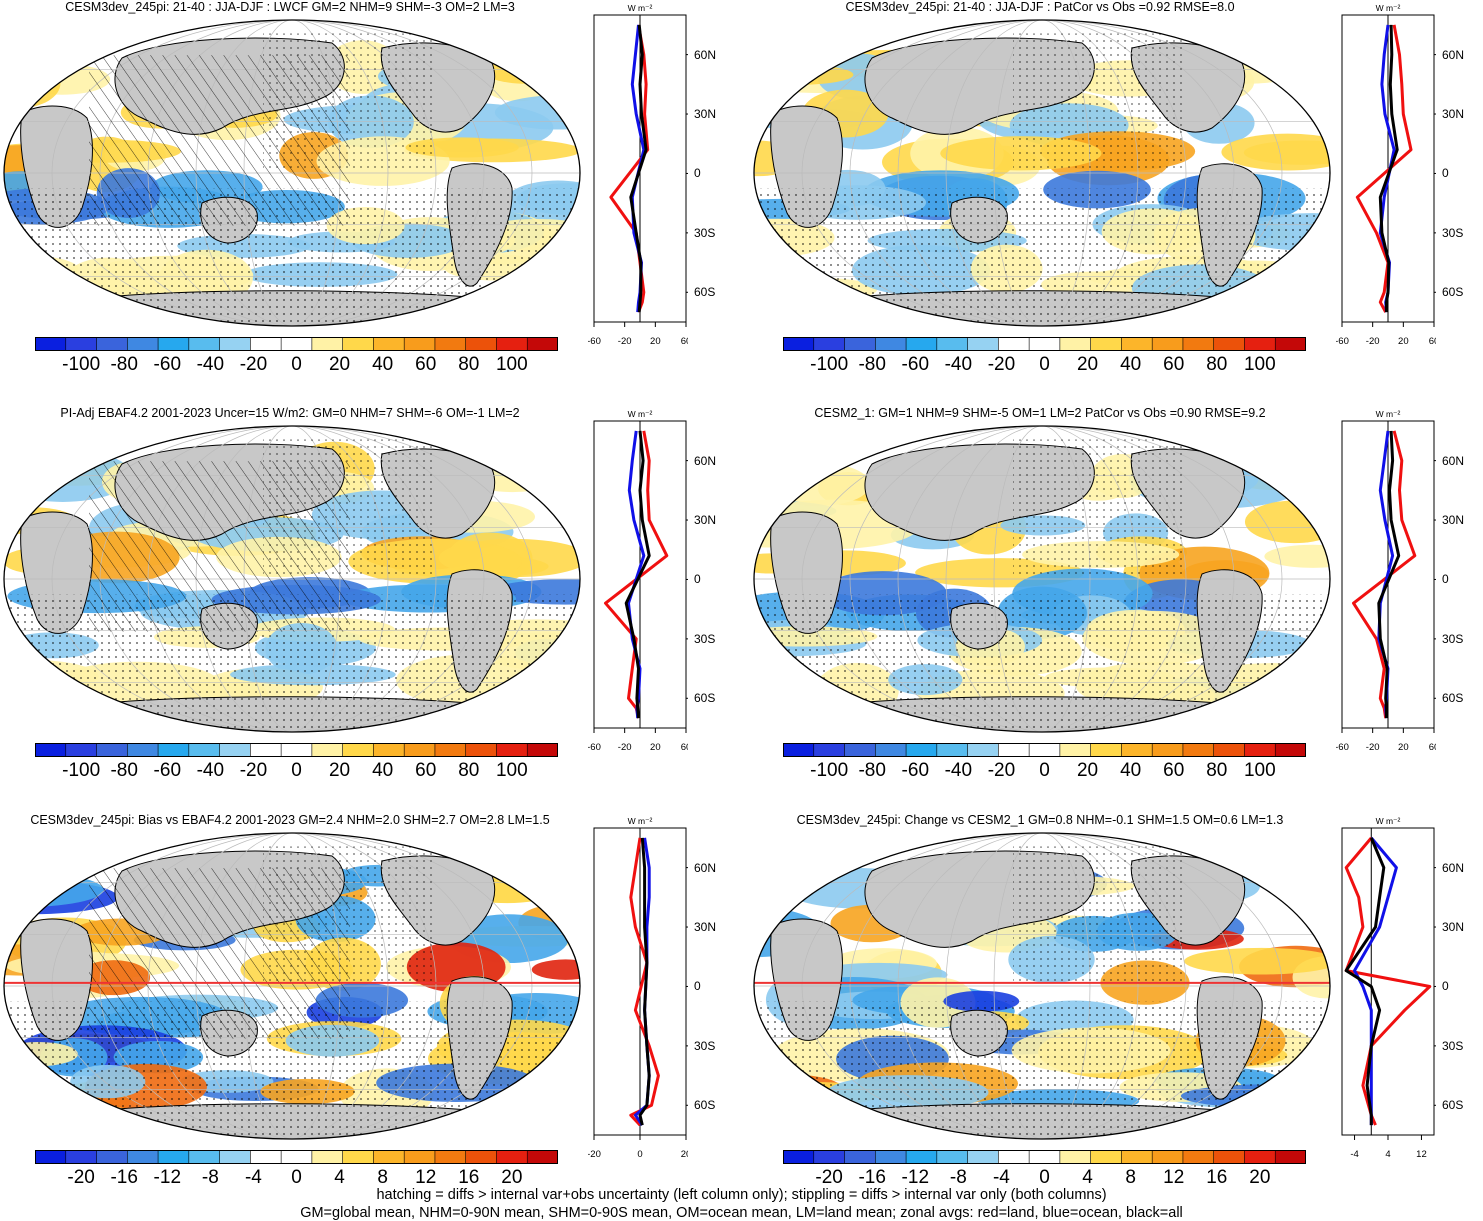  I want to click on colorbar-tick-label: -16, so click(124, 1177).